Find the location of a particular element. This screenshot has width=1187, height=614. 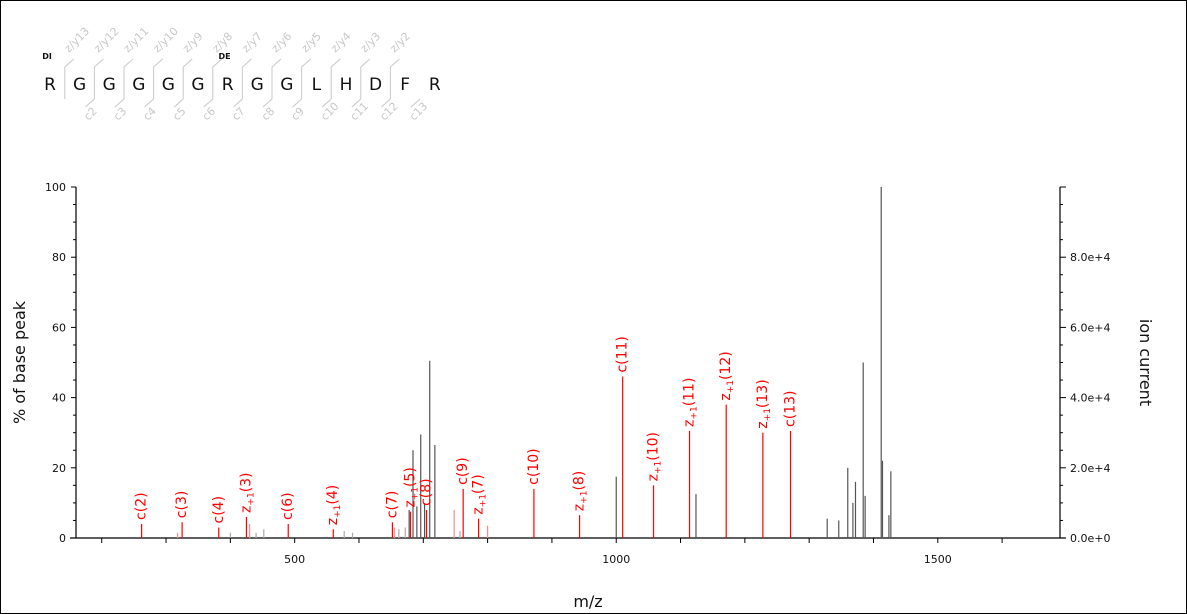

y-tick-label: 100 is located at coordinates (55, 187).